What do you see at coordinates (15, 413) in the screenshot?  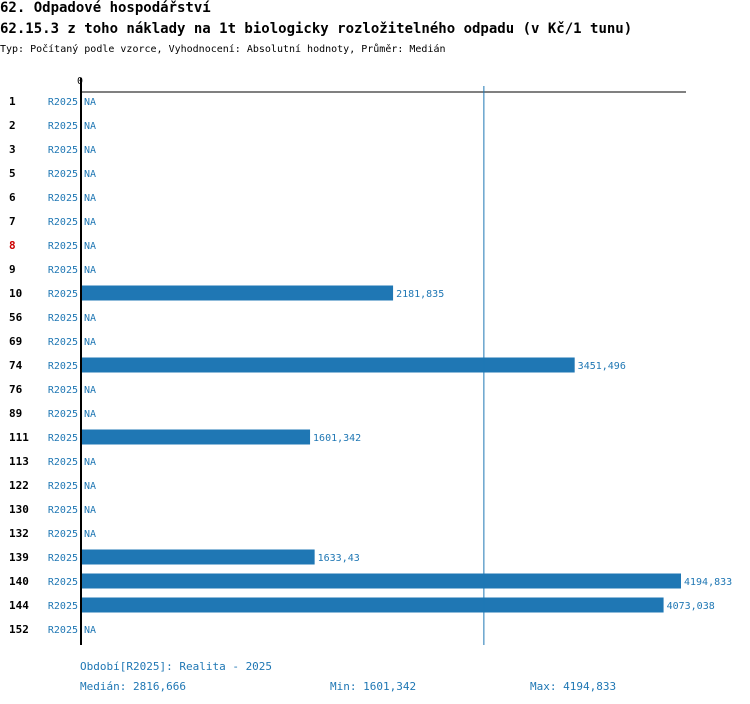 I see `category-label: 89` at bounding box center [15, 413].